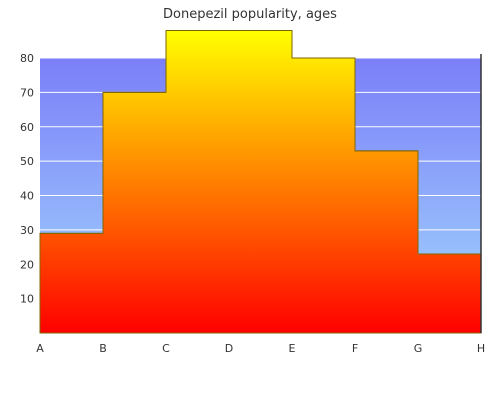 The image size is (500, 400). I want to click on y-tick-label: 10, so click(27, 299).